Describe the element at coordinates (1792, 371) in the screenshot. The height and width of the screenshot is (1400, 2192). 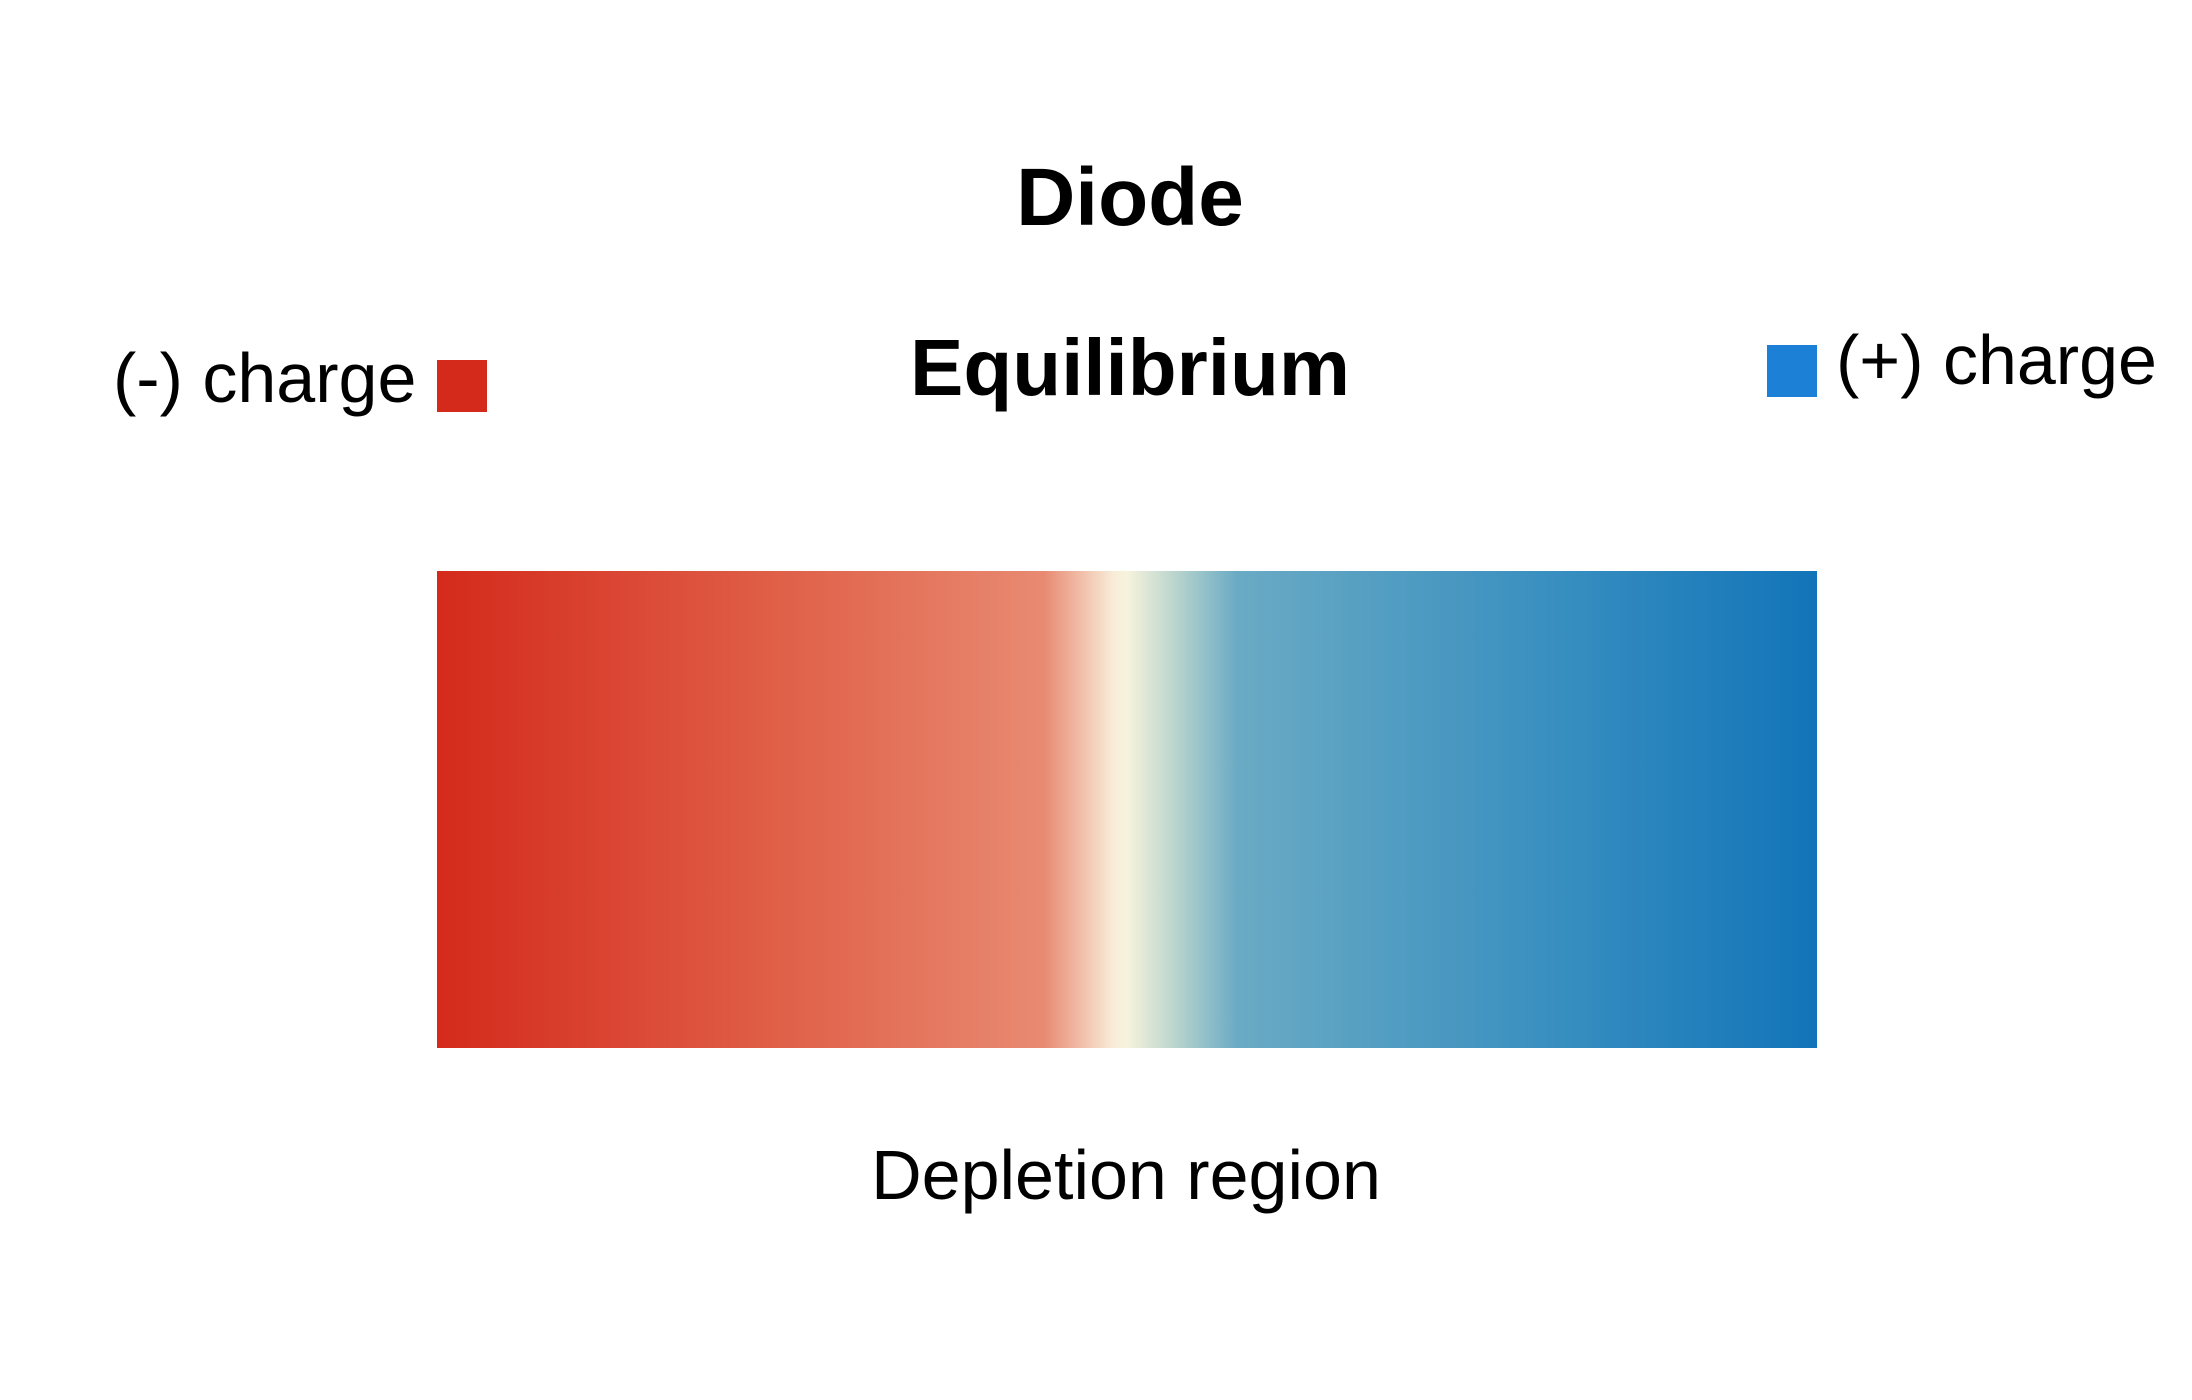
I see `positive-charge-swatch` at that location.